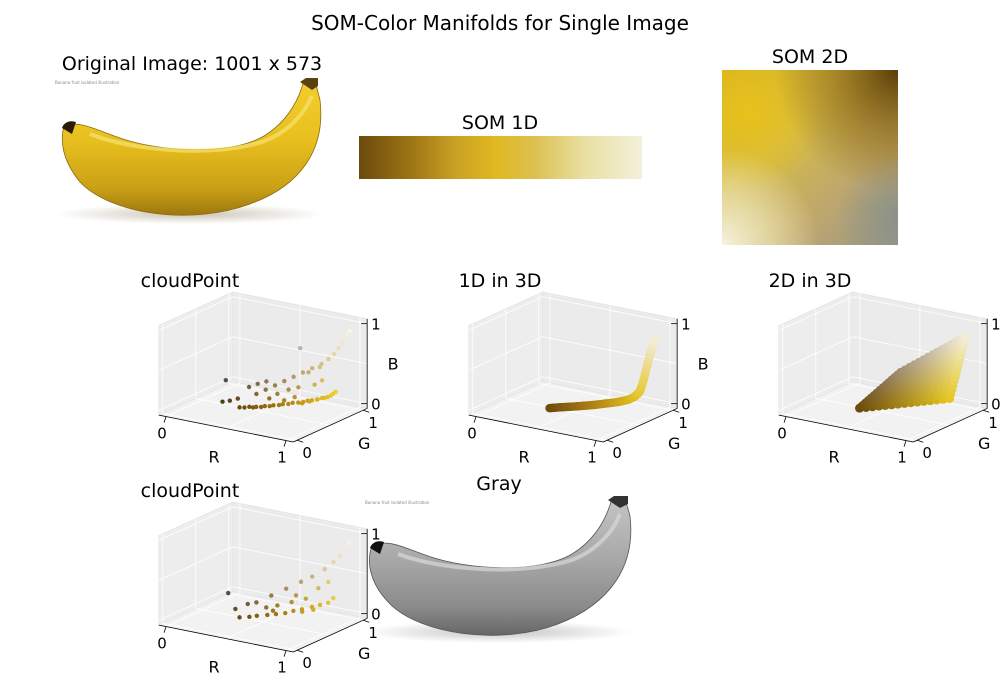 The width and height of the screenshot is (1000, 700). Describe the element at coordinates (377, 547) in the screenshot. I see `gray-banana-tip` at that location.